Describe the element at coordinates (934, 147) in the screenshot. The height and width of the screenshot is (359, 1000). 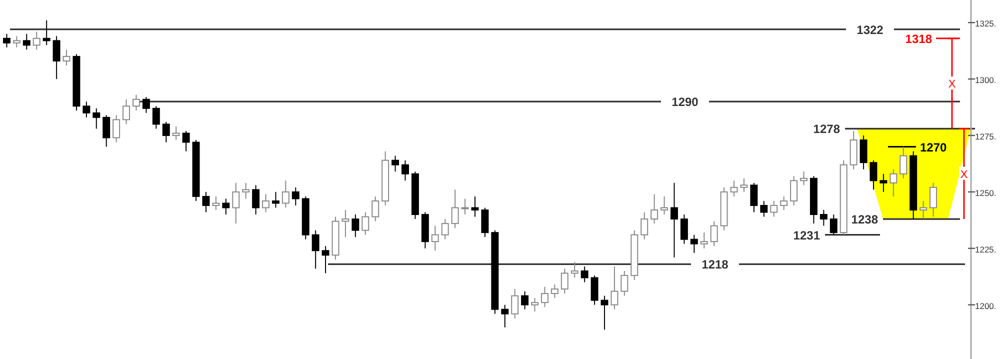
I see `ref-line-label: 1270` at that location.